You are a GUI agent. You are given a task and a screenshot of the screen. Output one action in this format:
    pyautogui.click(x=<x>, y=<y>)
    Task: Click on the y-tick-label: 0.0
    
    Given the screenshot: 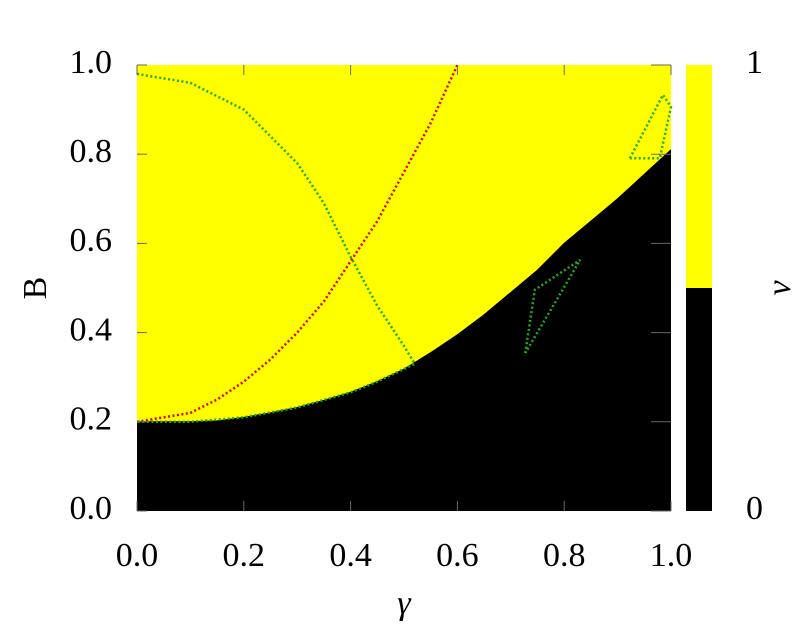 What is the action you would take?
    pyautogui.click(x=91, y=508)
    